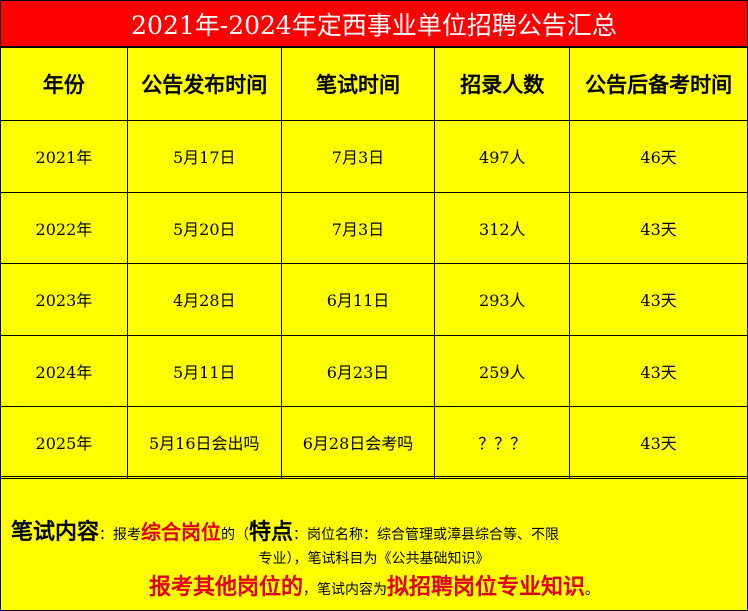  Describe the element at coordinates (345, 590) in the screenshot. I see `text: ，笔试内容为` at that location.